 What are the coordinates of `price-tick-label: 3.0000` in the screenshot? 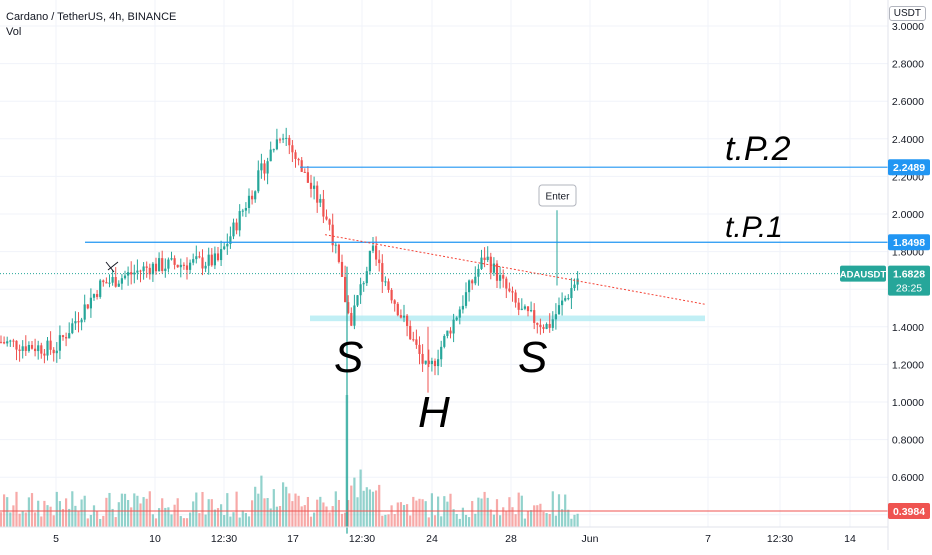 It's located at (908, 27).